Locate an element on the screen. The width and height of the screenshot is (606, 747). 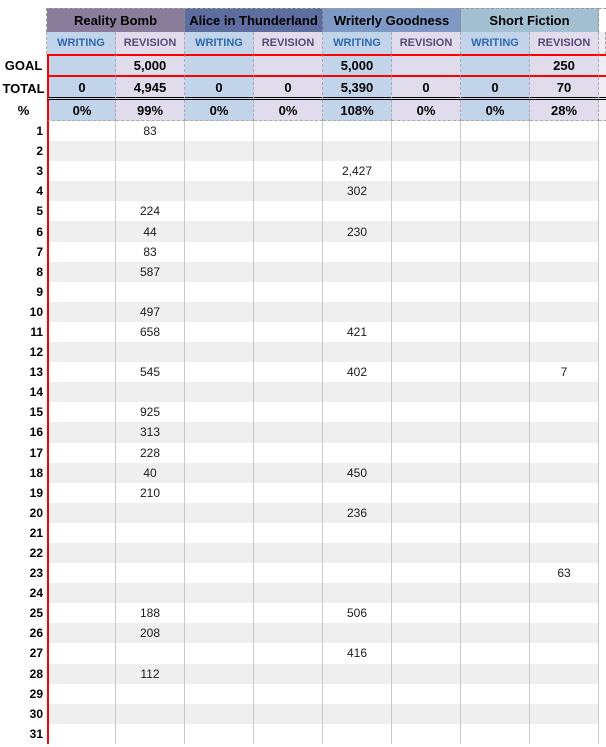
day-number: 3 is located at coordinates (39, 171).